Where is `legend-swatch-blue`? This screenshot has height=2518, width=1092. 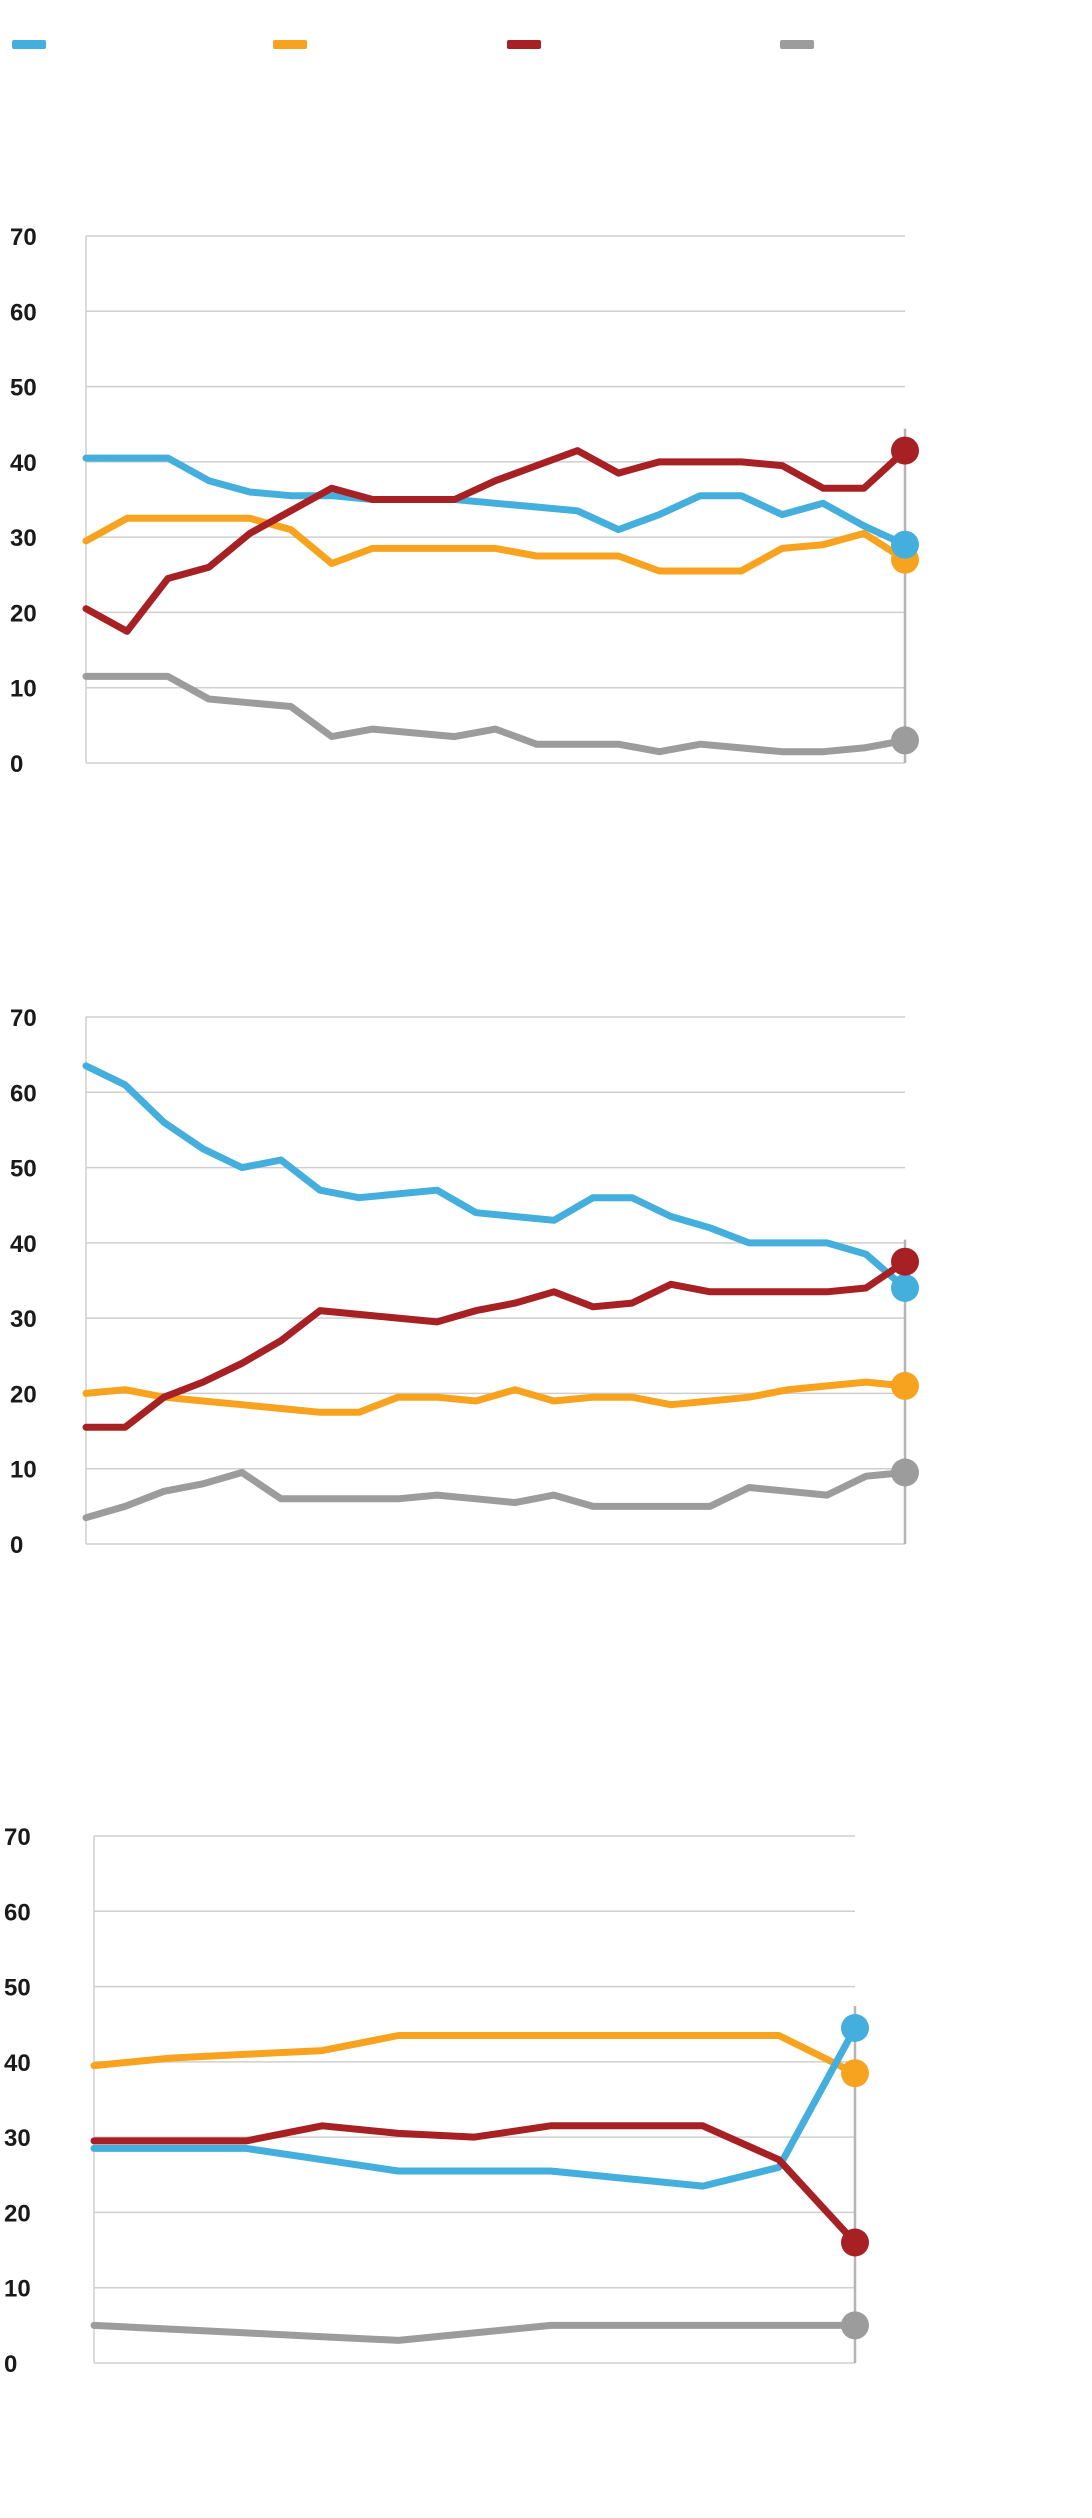
legend-swatch-blue is located at coordinates (29, 44).